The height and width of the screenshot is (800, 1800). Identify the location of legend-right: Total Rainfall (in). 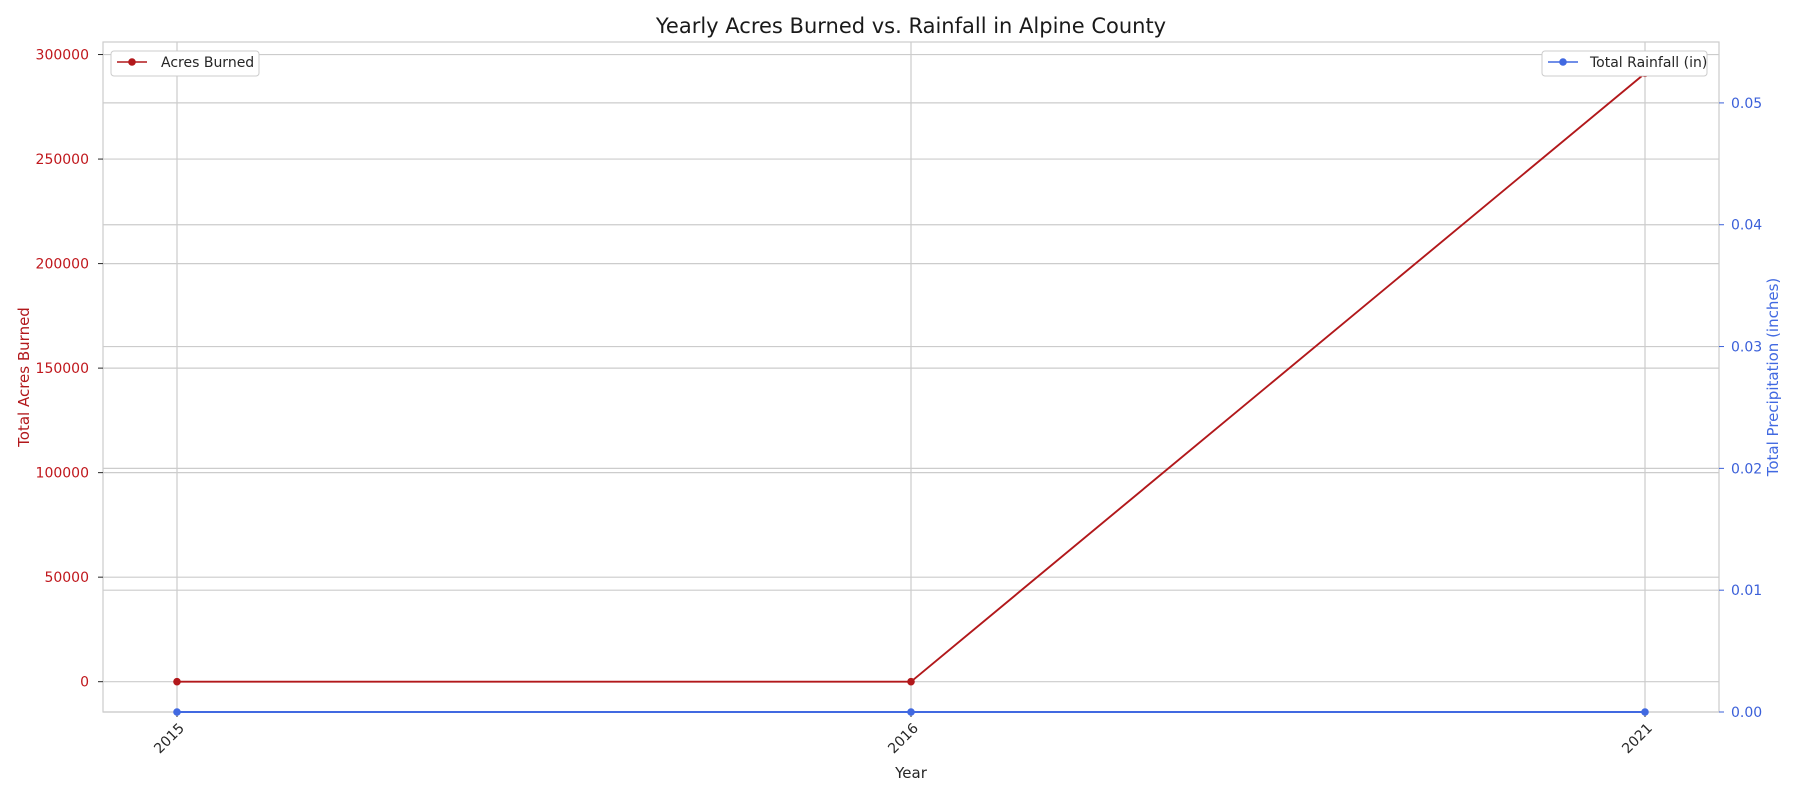
(1624, 63).